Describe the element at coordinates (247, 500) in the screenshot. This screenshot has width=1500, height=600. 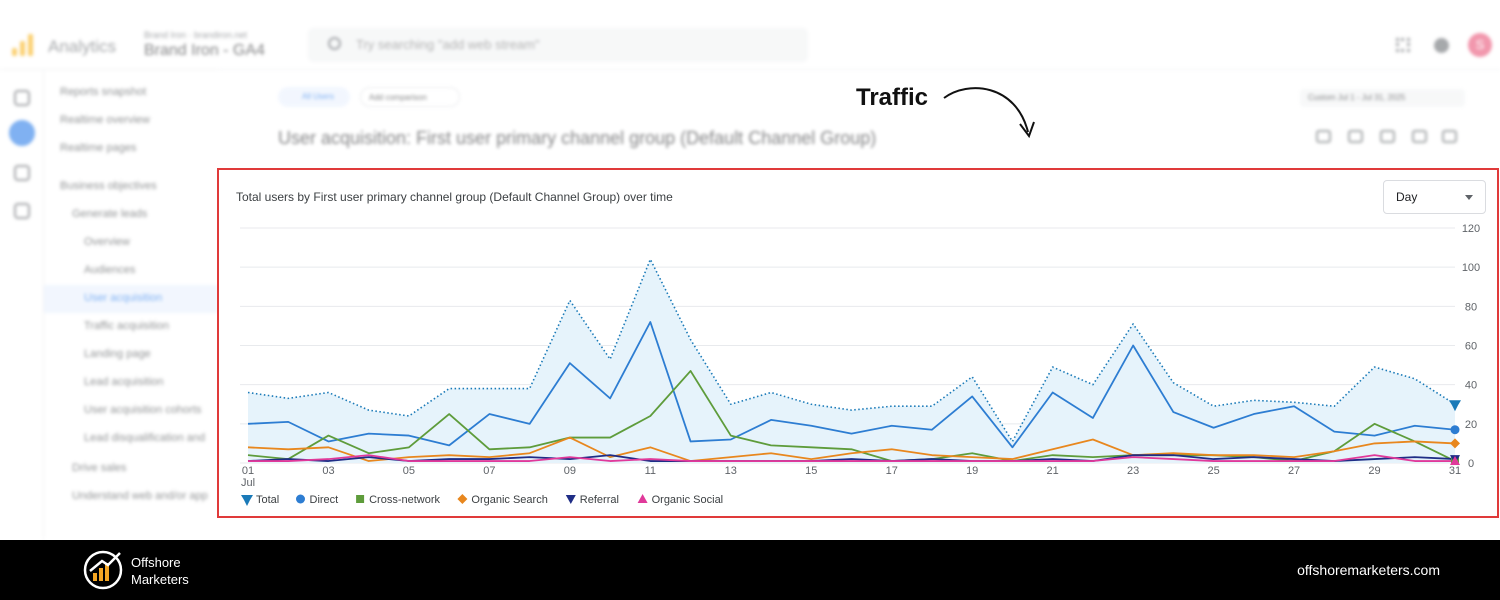
I see `legend-marker-total` at that location.